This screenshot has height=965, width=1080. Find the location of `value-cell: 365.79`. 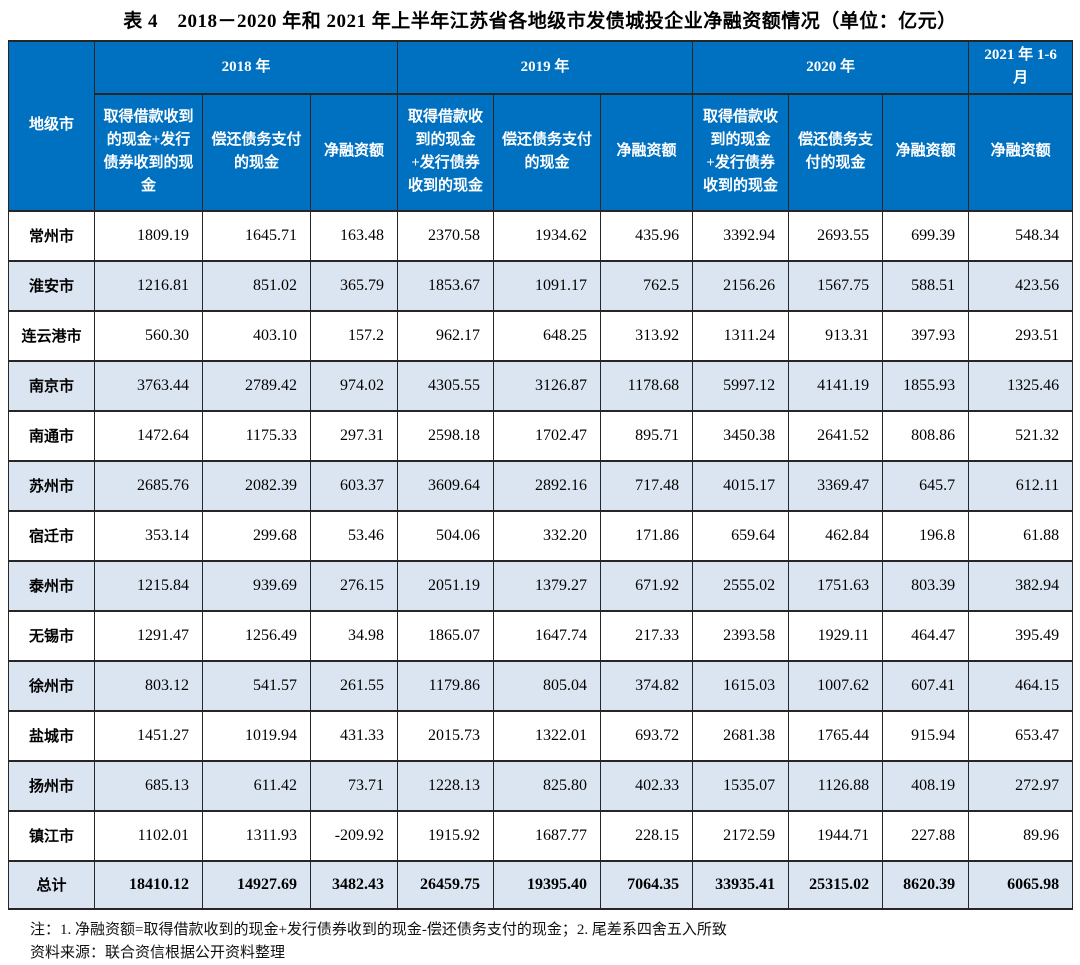

value-cell: 365.79 is located at coordinates (354, 286).